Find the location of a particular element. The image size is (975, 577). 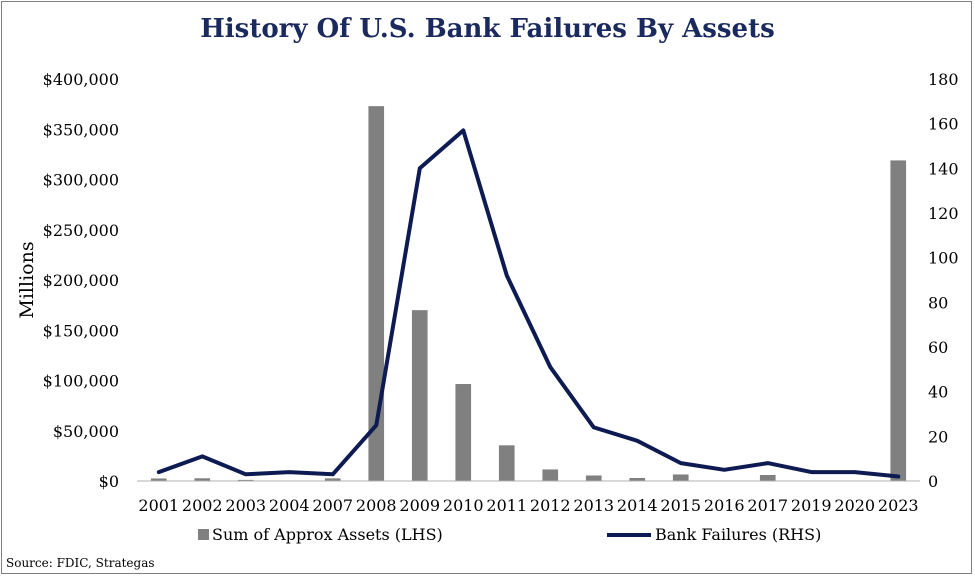

x-tick-label: 2023 is located at coordinates (898, 505).